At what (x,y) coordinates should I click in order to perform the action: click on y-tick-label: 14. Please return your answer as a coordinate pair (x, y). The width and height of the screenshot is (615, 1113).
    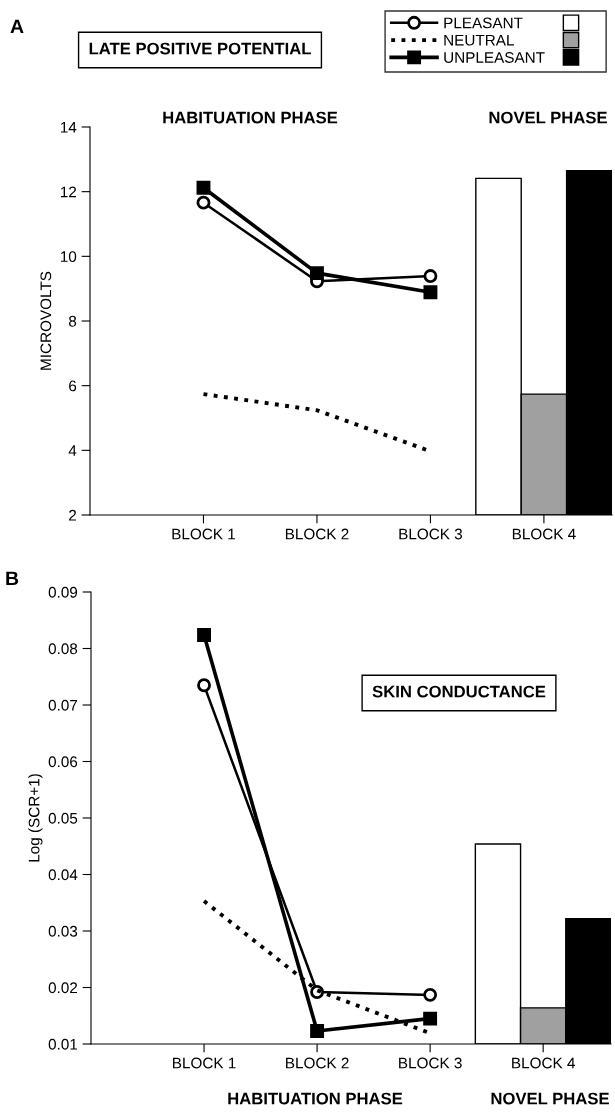
    Looking at the image, I should click on (68, 127).